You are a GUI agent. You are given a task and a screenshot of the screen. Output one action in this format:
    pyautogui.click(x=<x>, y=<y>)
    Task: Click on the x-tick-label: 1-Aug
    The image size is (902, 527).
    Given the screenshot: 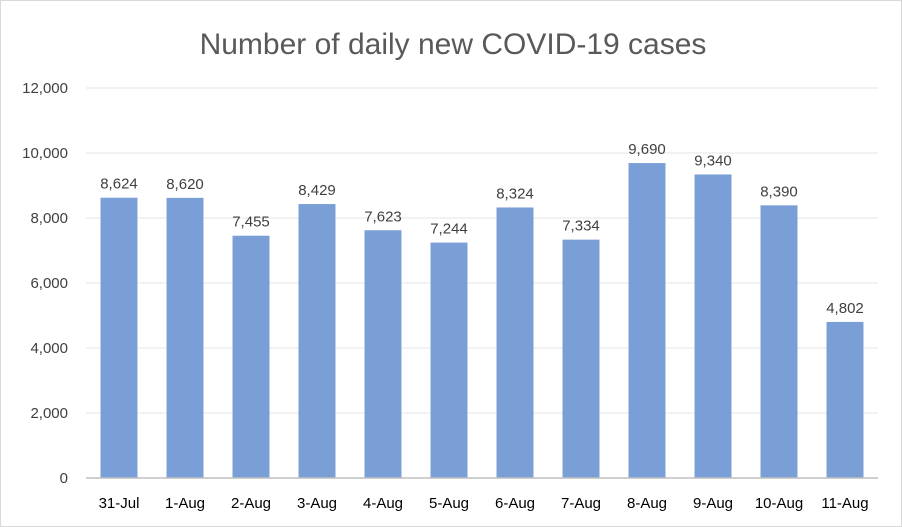 What is the action you would take?
    pyautogui.click(x=185, y=503)
    